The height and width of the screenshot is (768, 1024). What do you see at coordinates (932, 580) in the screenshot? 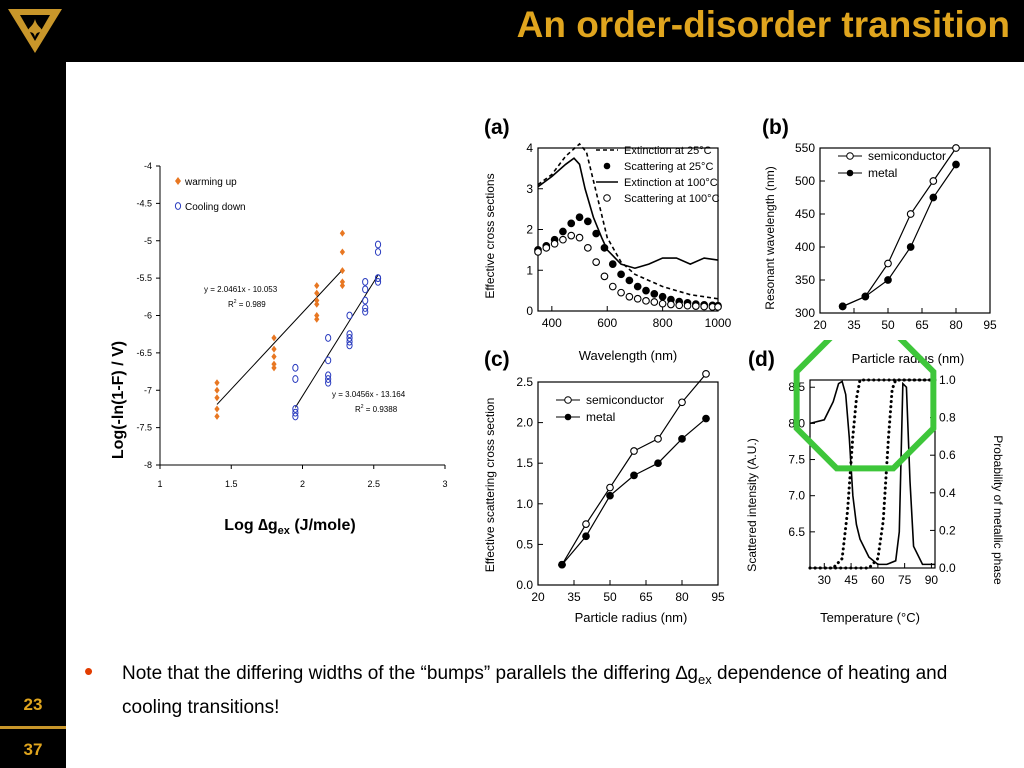
I see `x-tick-label: 90` at bounding box center [932, 580].